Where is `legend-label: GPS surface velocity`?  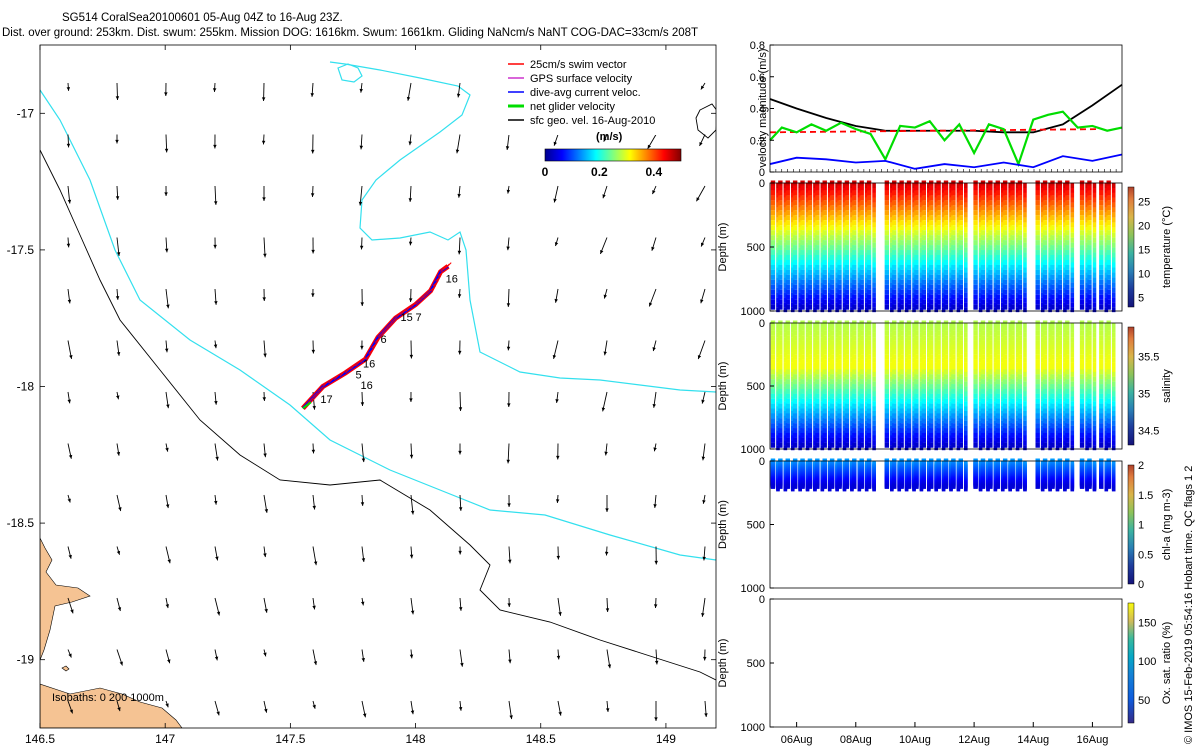 legend-label: GPS surface velocity is located at coordinates (581, 79).